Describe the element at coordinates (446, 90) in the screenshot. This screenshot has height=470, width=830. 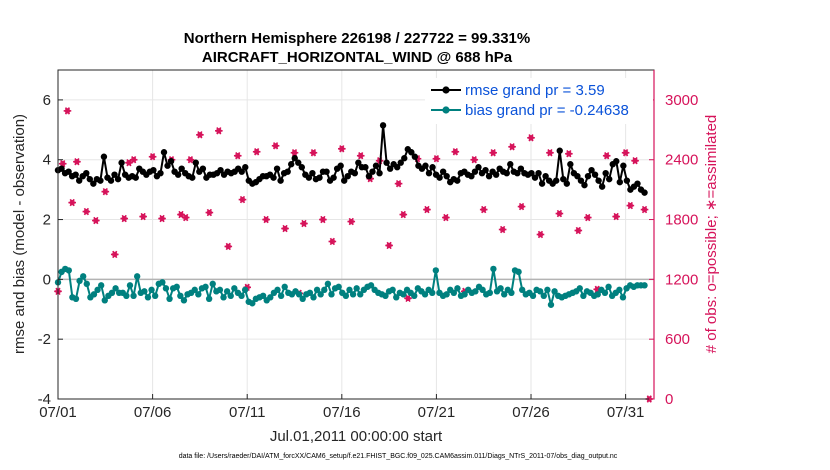
I see `legend-rmse-marker` at that location.